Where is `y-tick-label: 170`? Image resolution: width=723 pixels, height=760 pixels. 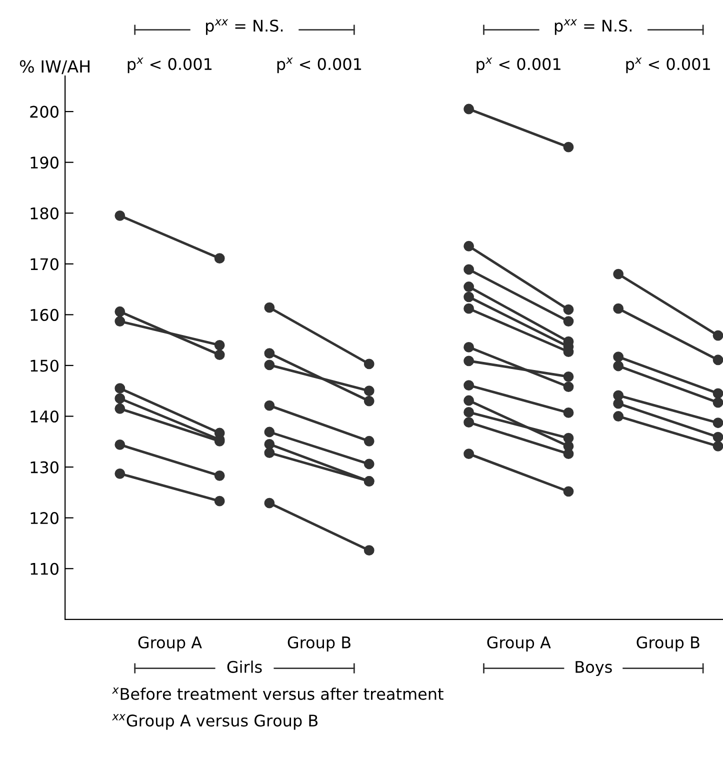
y-tick-label: 170 is located at coordinates (44, 264).